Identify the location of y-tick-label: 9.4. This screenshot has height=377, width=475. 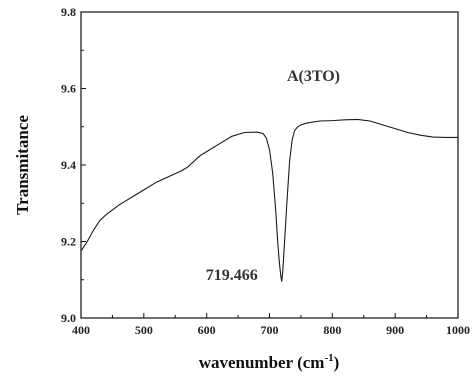
(68, 165).